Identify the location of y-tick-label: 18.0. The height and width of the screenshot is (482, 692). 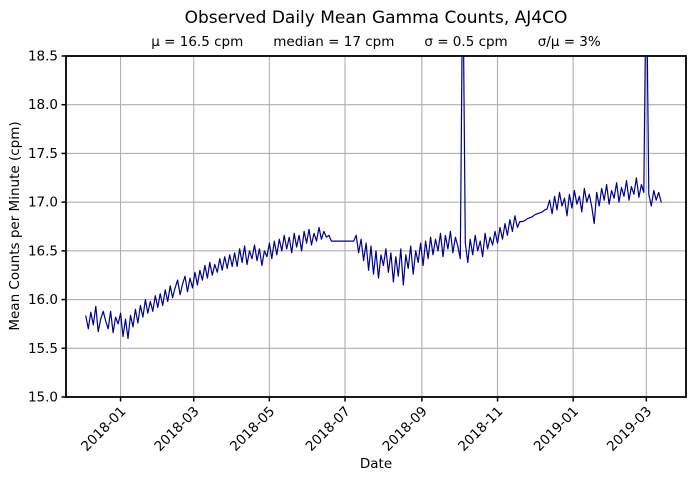
(43, 105).